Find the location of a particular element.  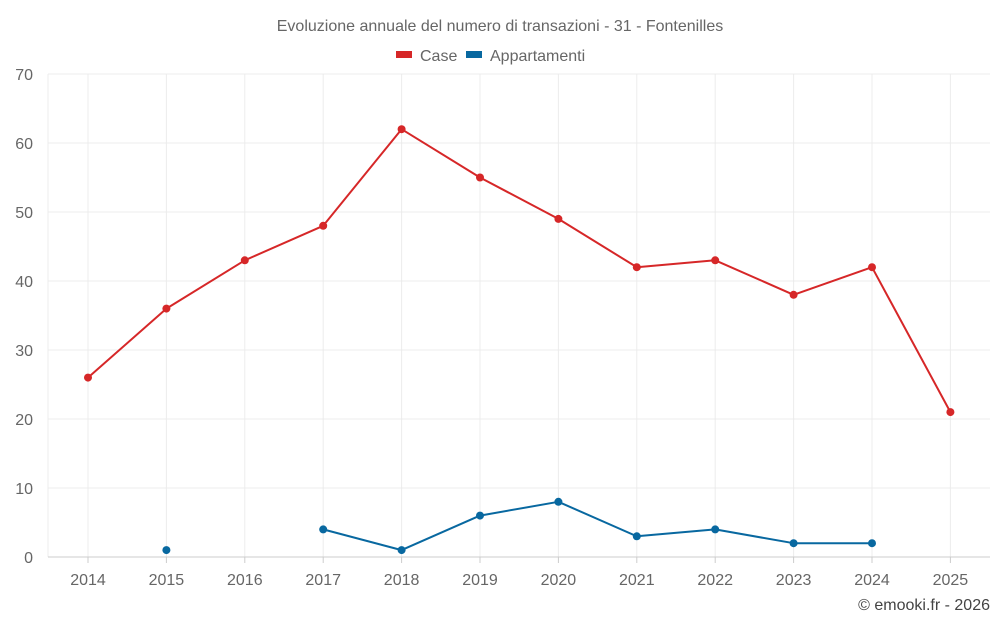

data-point: Case 2019: 55 is located at coordinates (480, 177).